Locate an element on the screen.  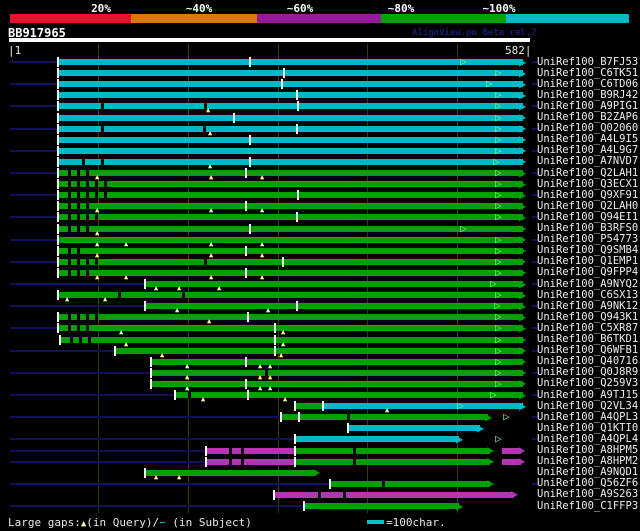
hit-label: UniRef100_Q94EI1 is located at coordinates (588, 216).